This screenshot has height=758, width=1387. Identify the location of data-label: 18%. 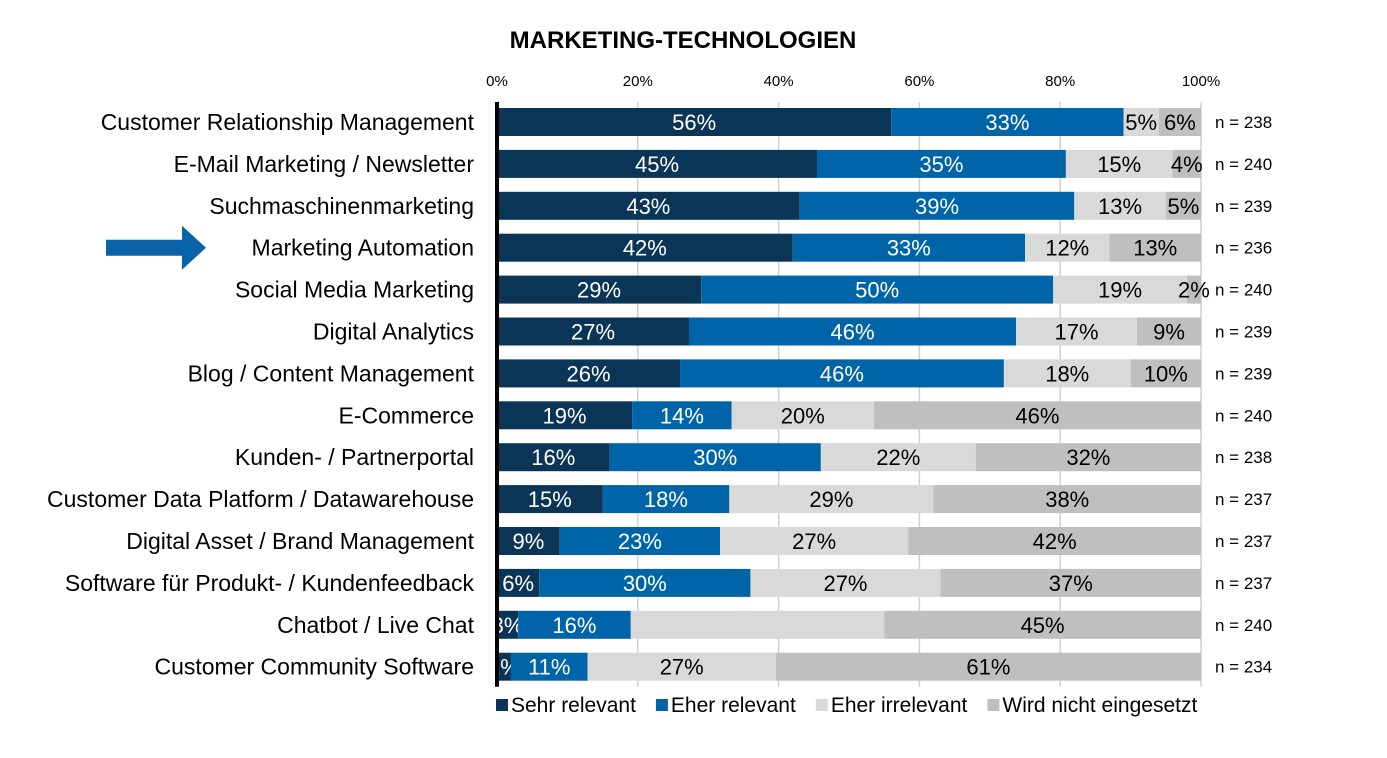
(1067, 373).